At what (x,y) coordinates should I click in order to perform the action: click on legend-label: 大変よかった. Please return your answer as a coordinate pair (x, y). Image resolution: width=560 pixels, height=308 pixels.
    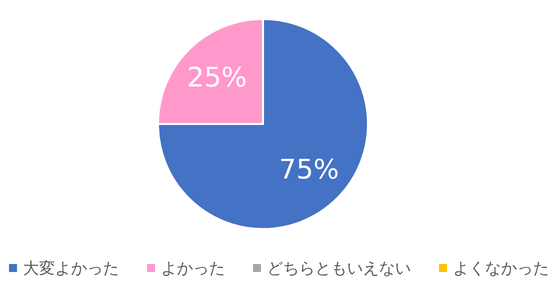
    Looking at the image, I should click on (71, 268).